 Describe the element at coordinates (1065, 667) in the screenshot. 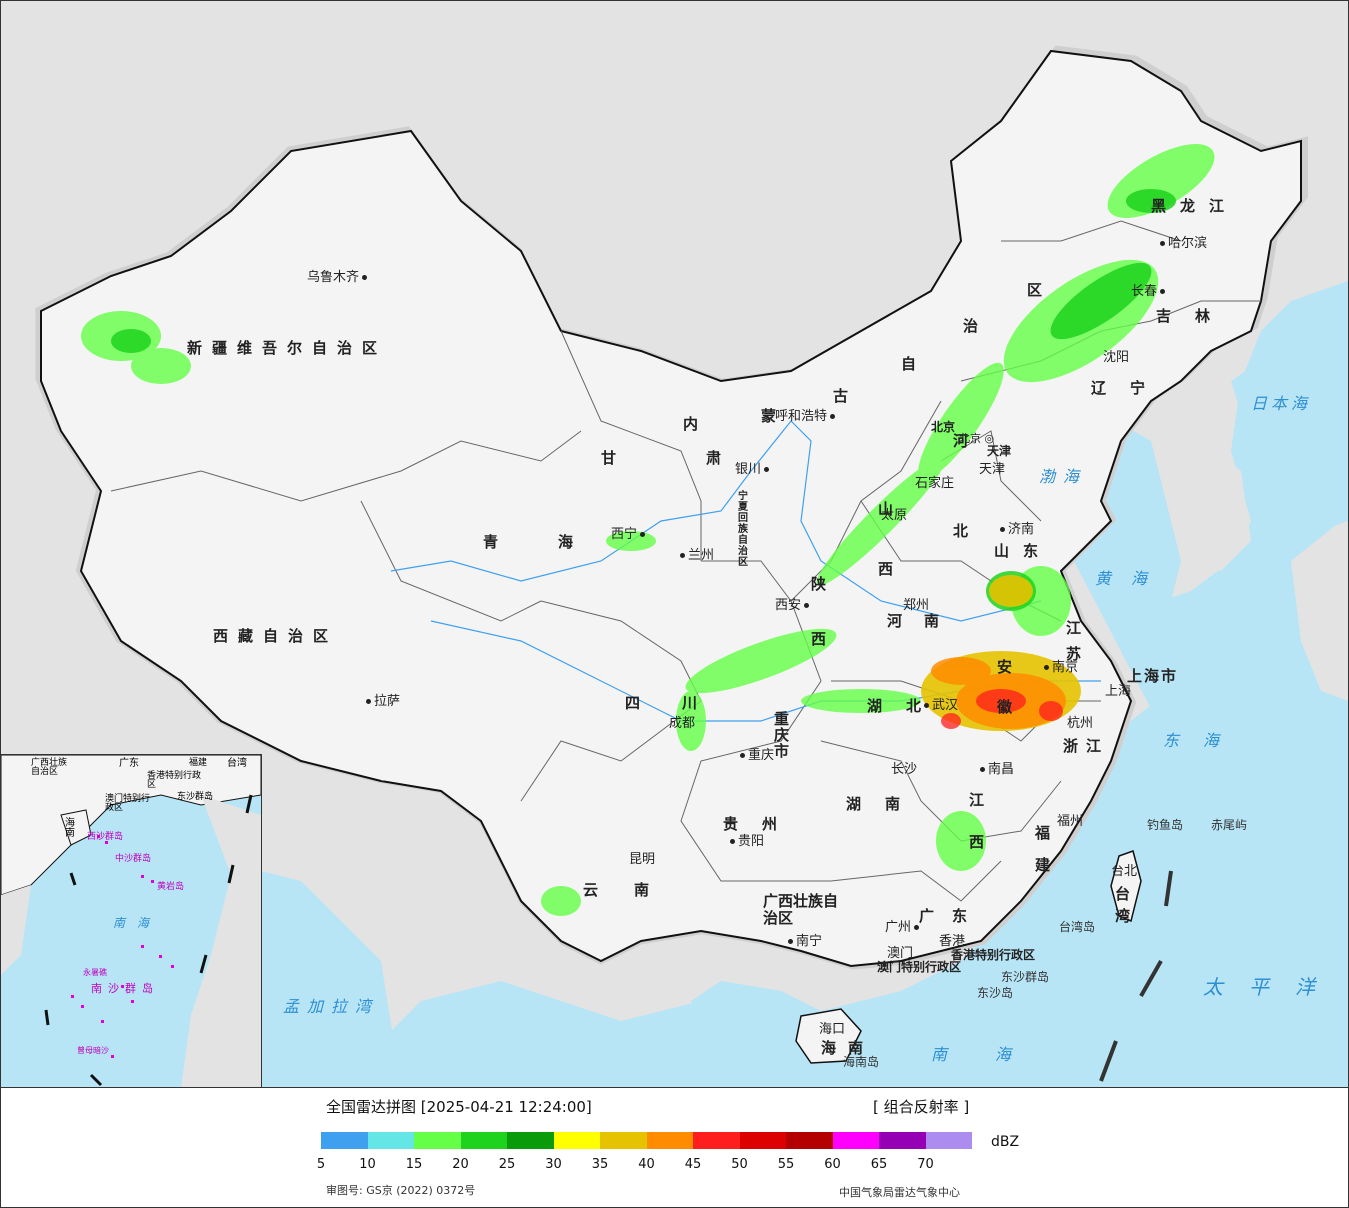

I see `city-nanjing-label: 南京` at that location.